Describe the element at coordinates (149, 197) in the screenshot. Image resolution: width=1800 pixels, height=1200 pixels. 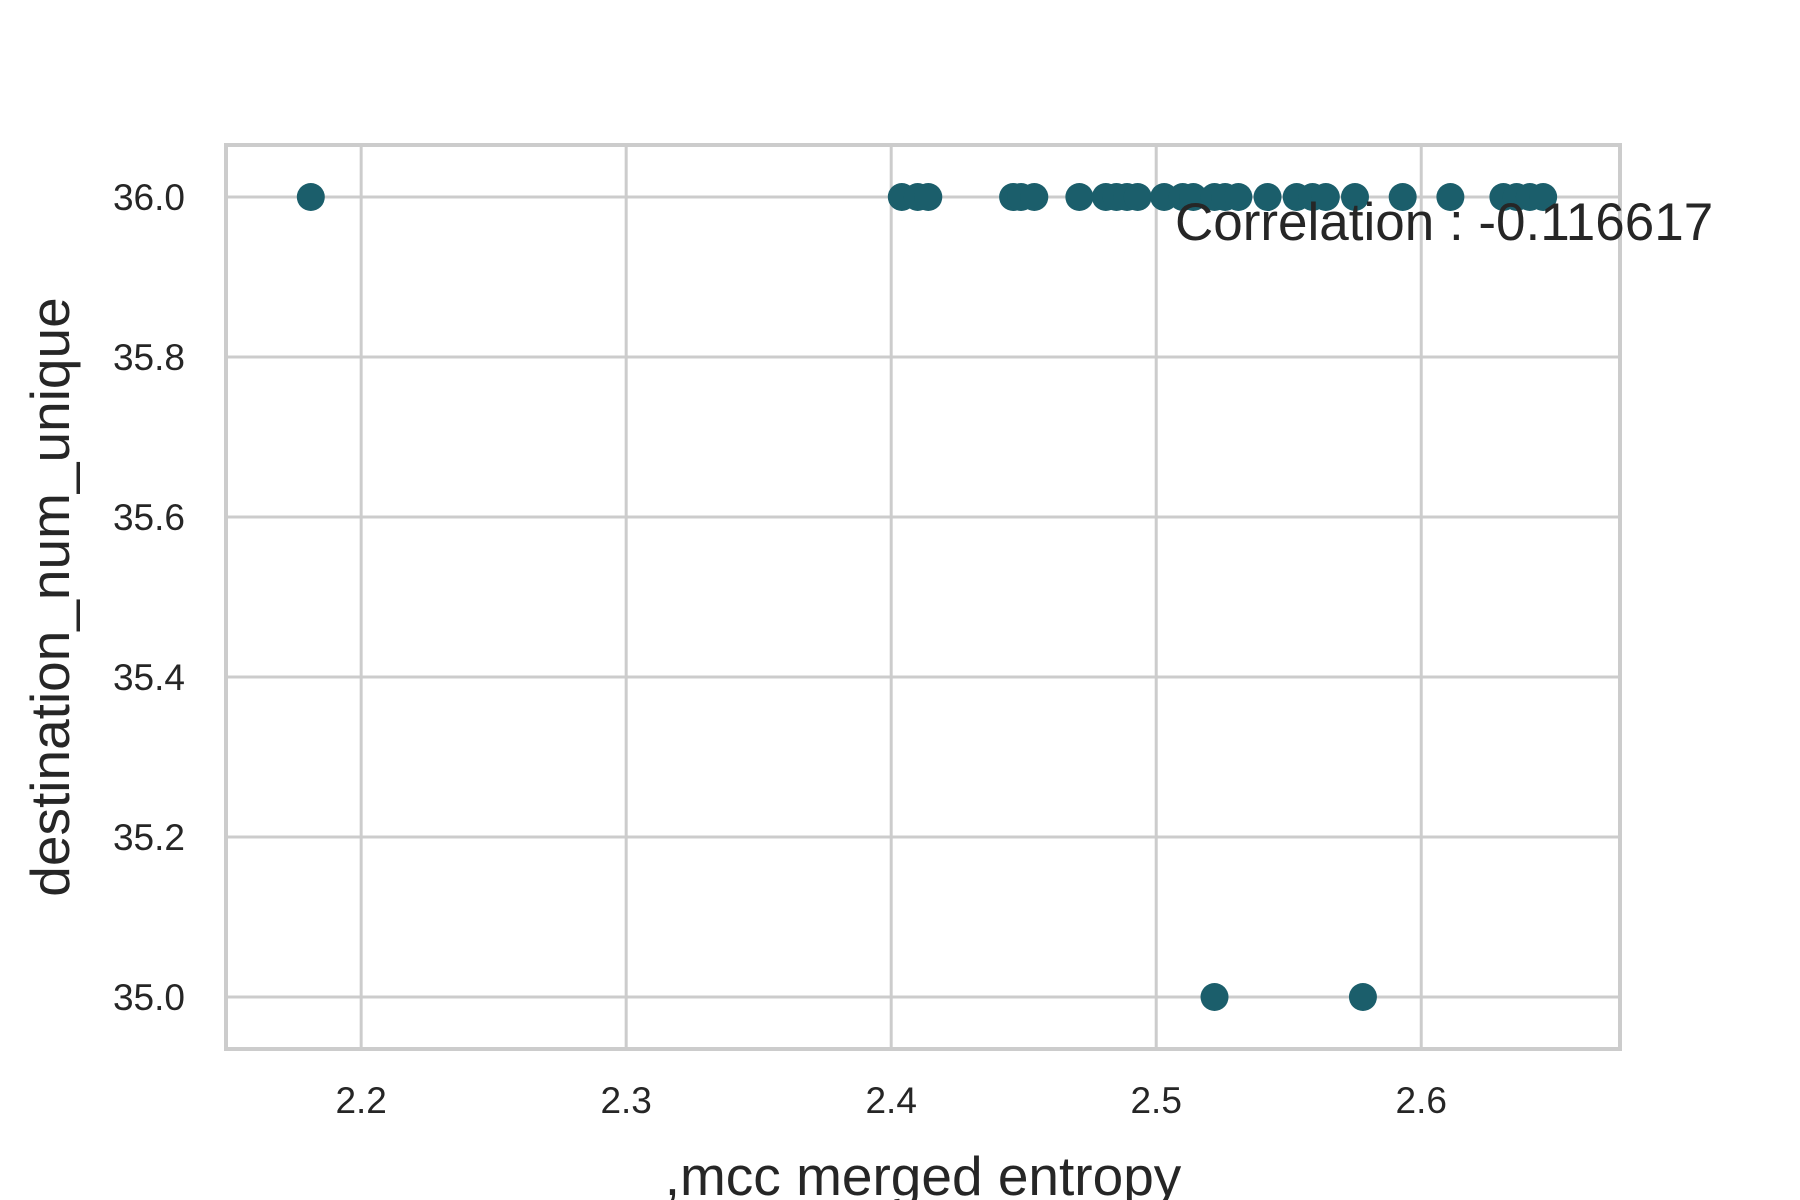
I see `y-tick-label: 36.0` at that location.